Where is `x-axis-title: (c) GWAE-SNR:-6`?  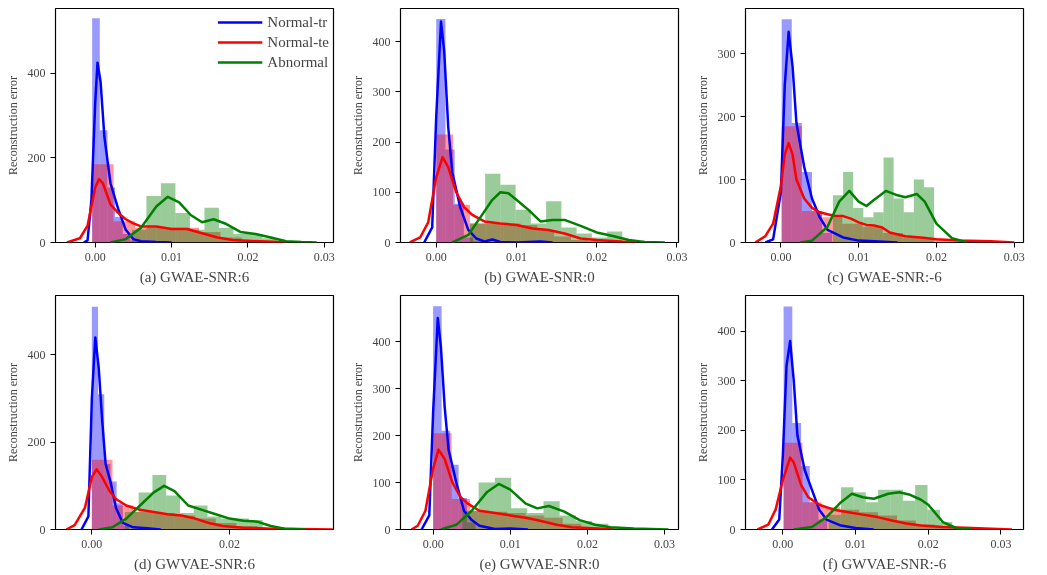 x-axis-title: (c) GWAE-SNR:-6 is located at coordinates (885, 277).